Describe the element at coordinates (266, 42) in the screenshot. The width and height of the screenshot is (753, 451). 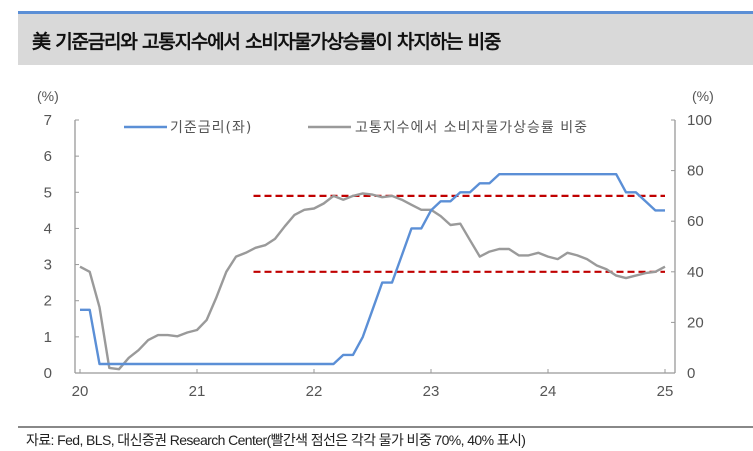
I see `chart-title: 美 기준금리와 고통지수에서 소비자물가상승률이 차지하는 비중` at that location.